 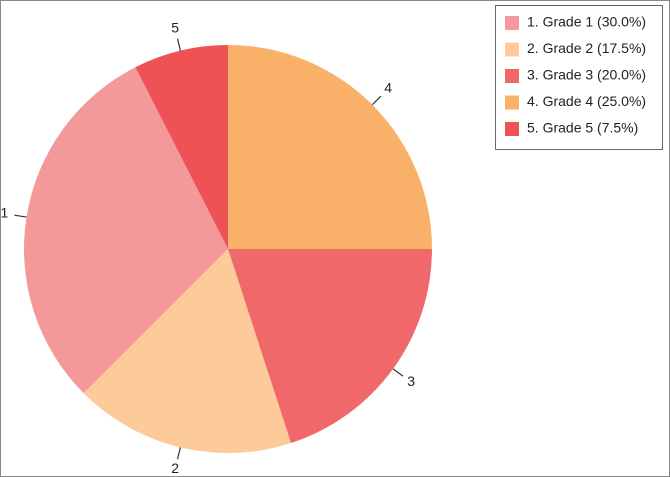 I want to click on legend-label: 1. Grade 1 (30.0%), so click(x=586, y=22).